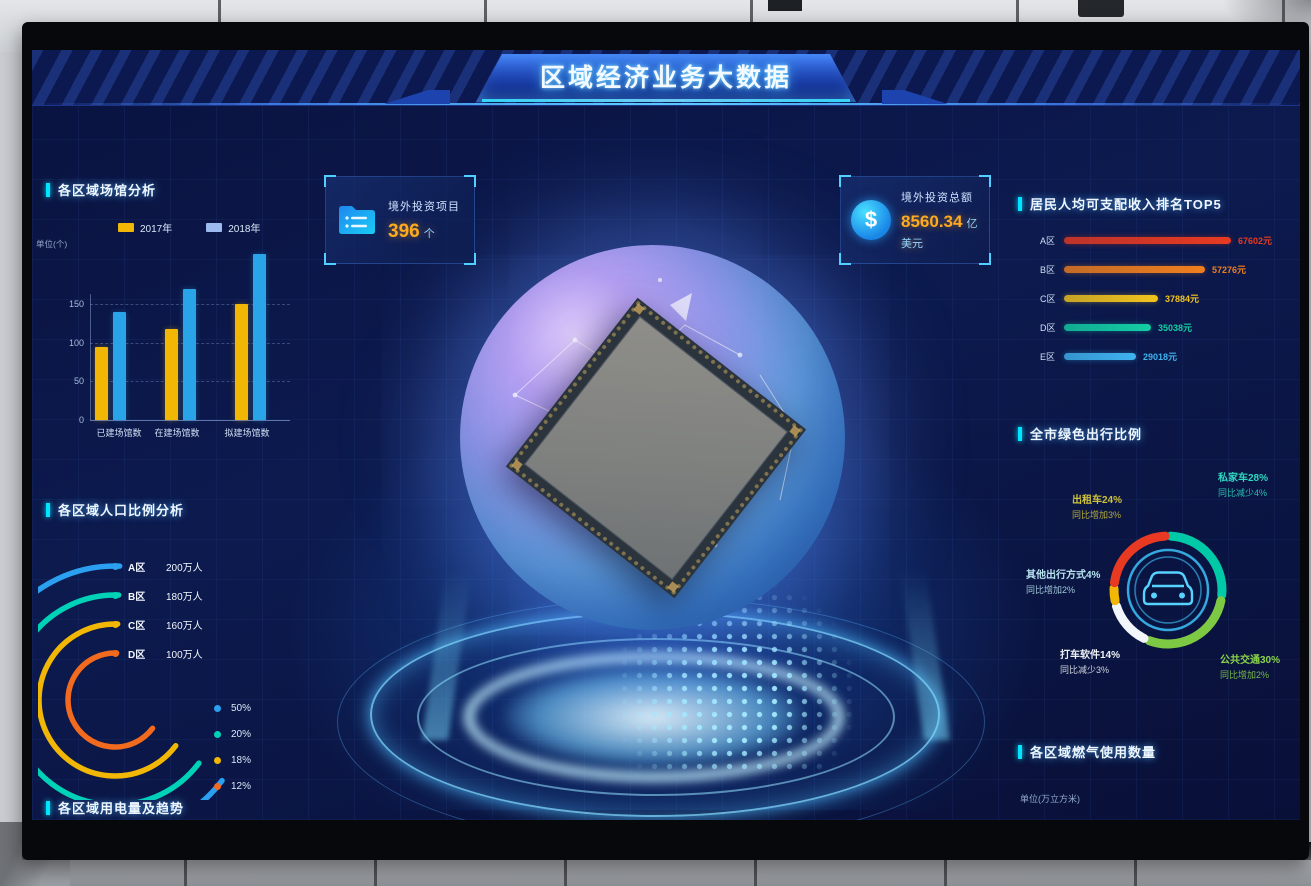  What do you see at coordinates (232, 760) in the screenshot?
I see `percent-legend-row: 18%` at bounding box center [232, 760].